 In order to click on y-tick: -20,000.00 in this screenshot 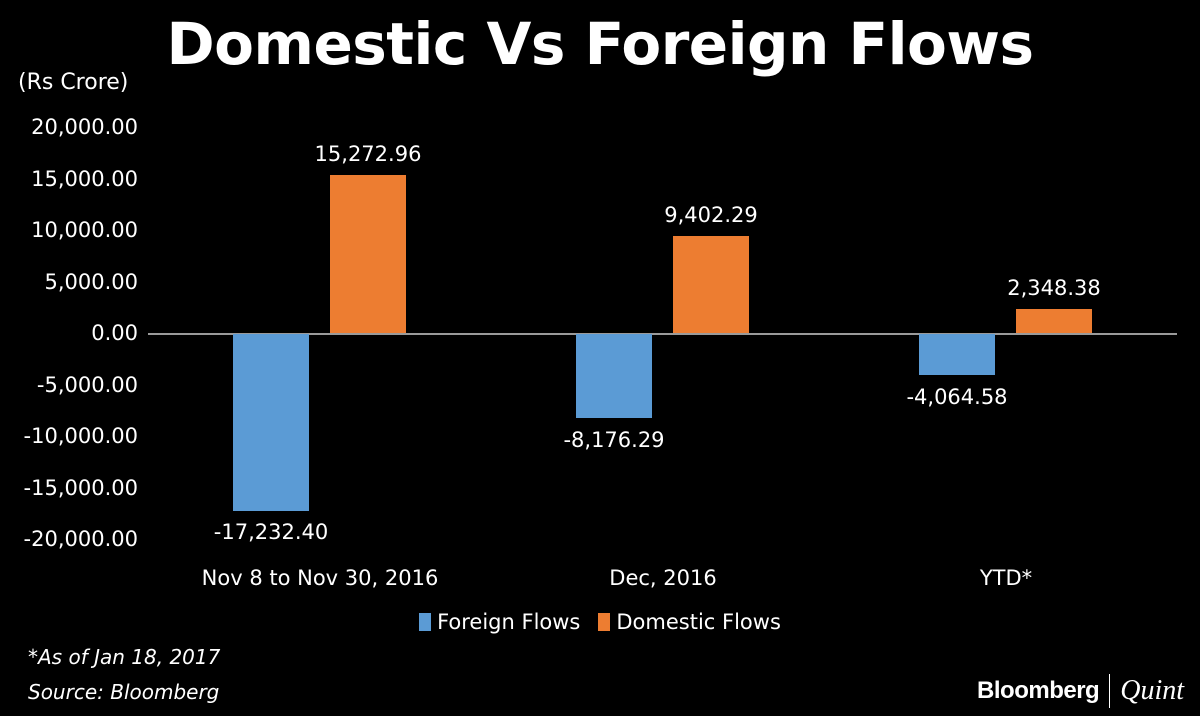, I will do `click(80, 539)`.